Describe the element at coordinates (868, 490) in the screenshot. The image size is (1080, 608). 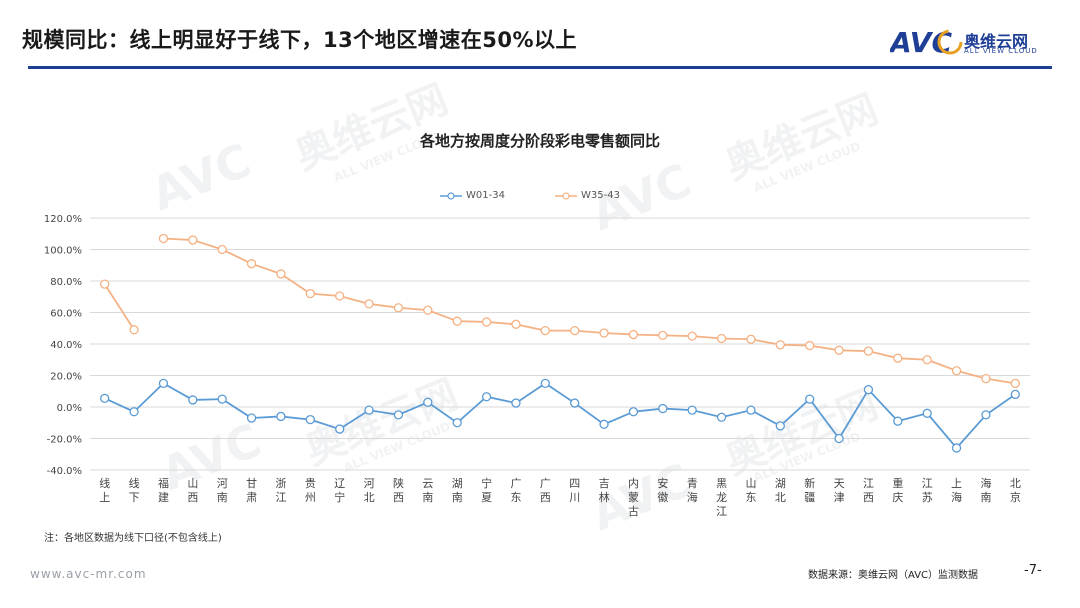
I see `x-tick-label: 江西` at that location.